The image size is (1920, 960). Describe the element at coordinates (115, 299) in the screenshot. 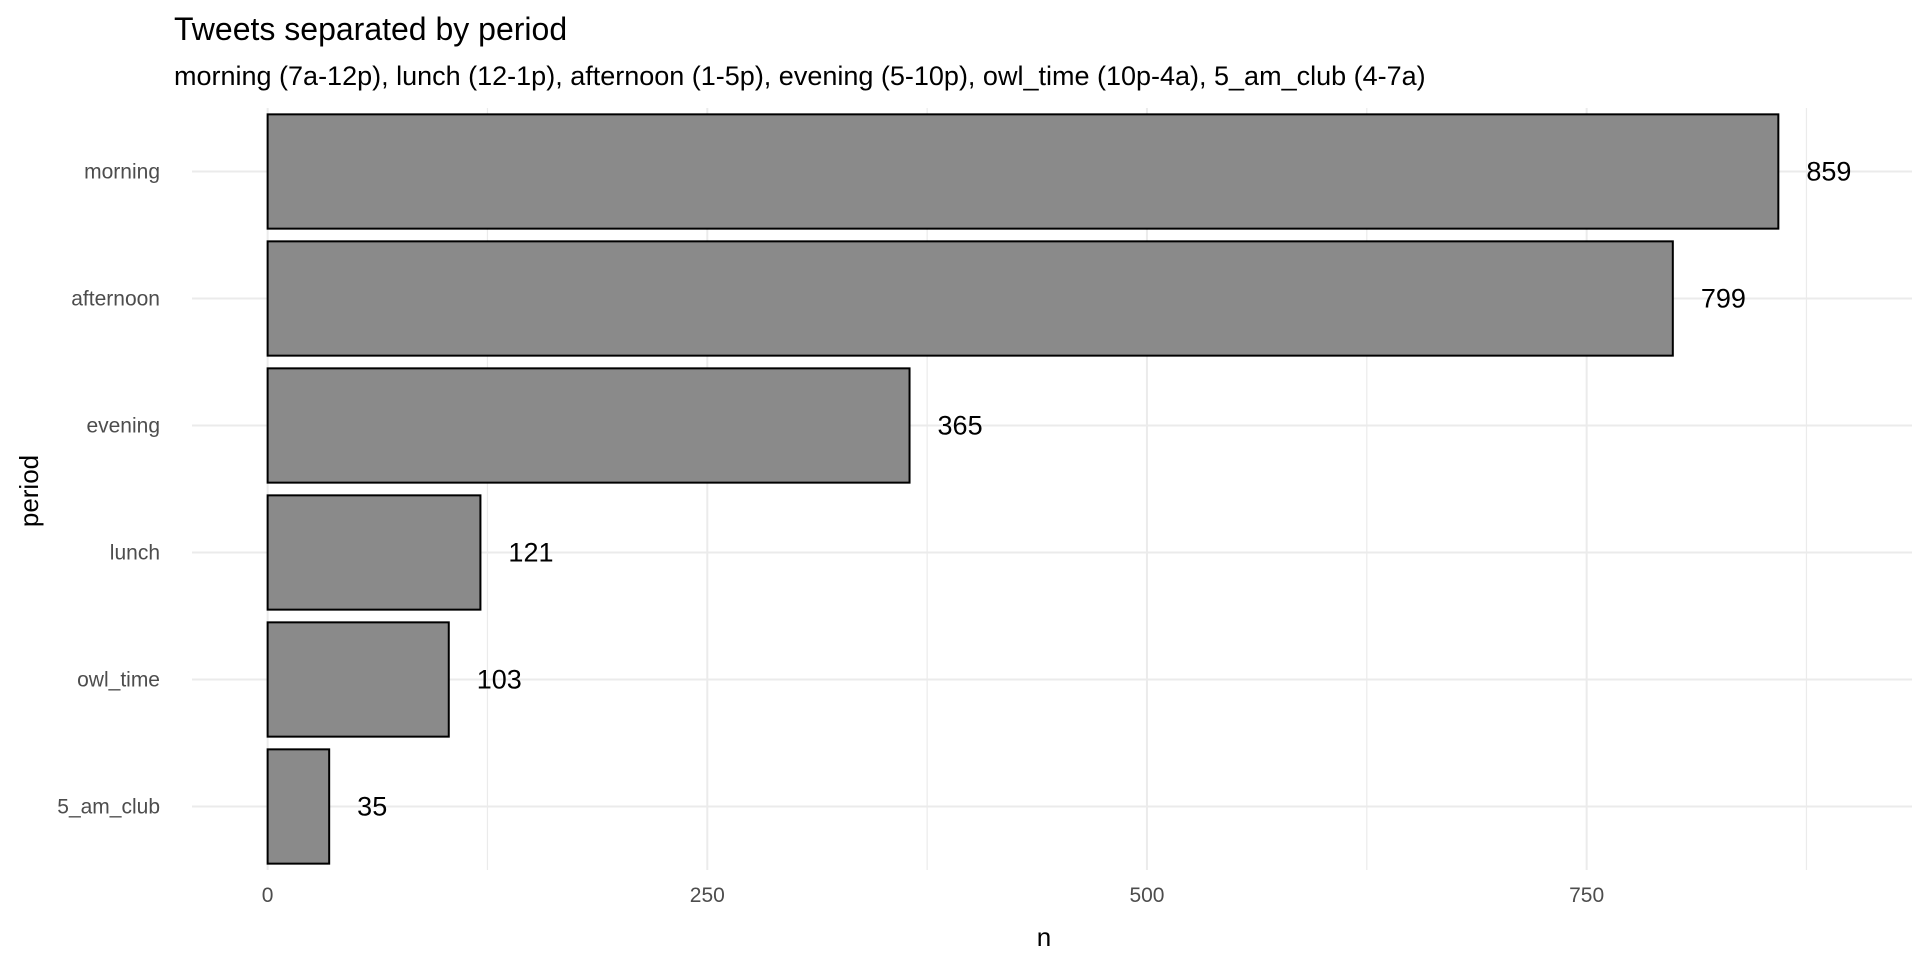

I see `y-tick-label: afternoon` at that location.